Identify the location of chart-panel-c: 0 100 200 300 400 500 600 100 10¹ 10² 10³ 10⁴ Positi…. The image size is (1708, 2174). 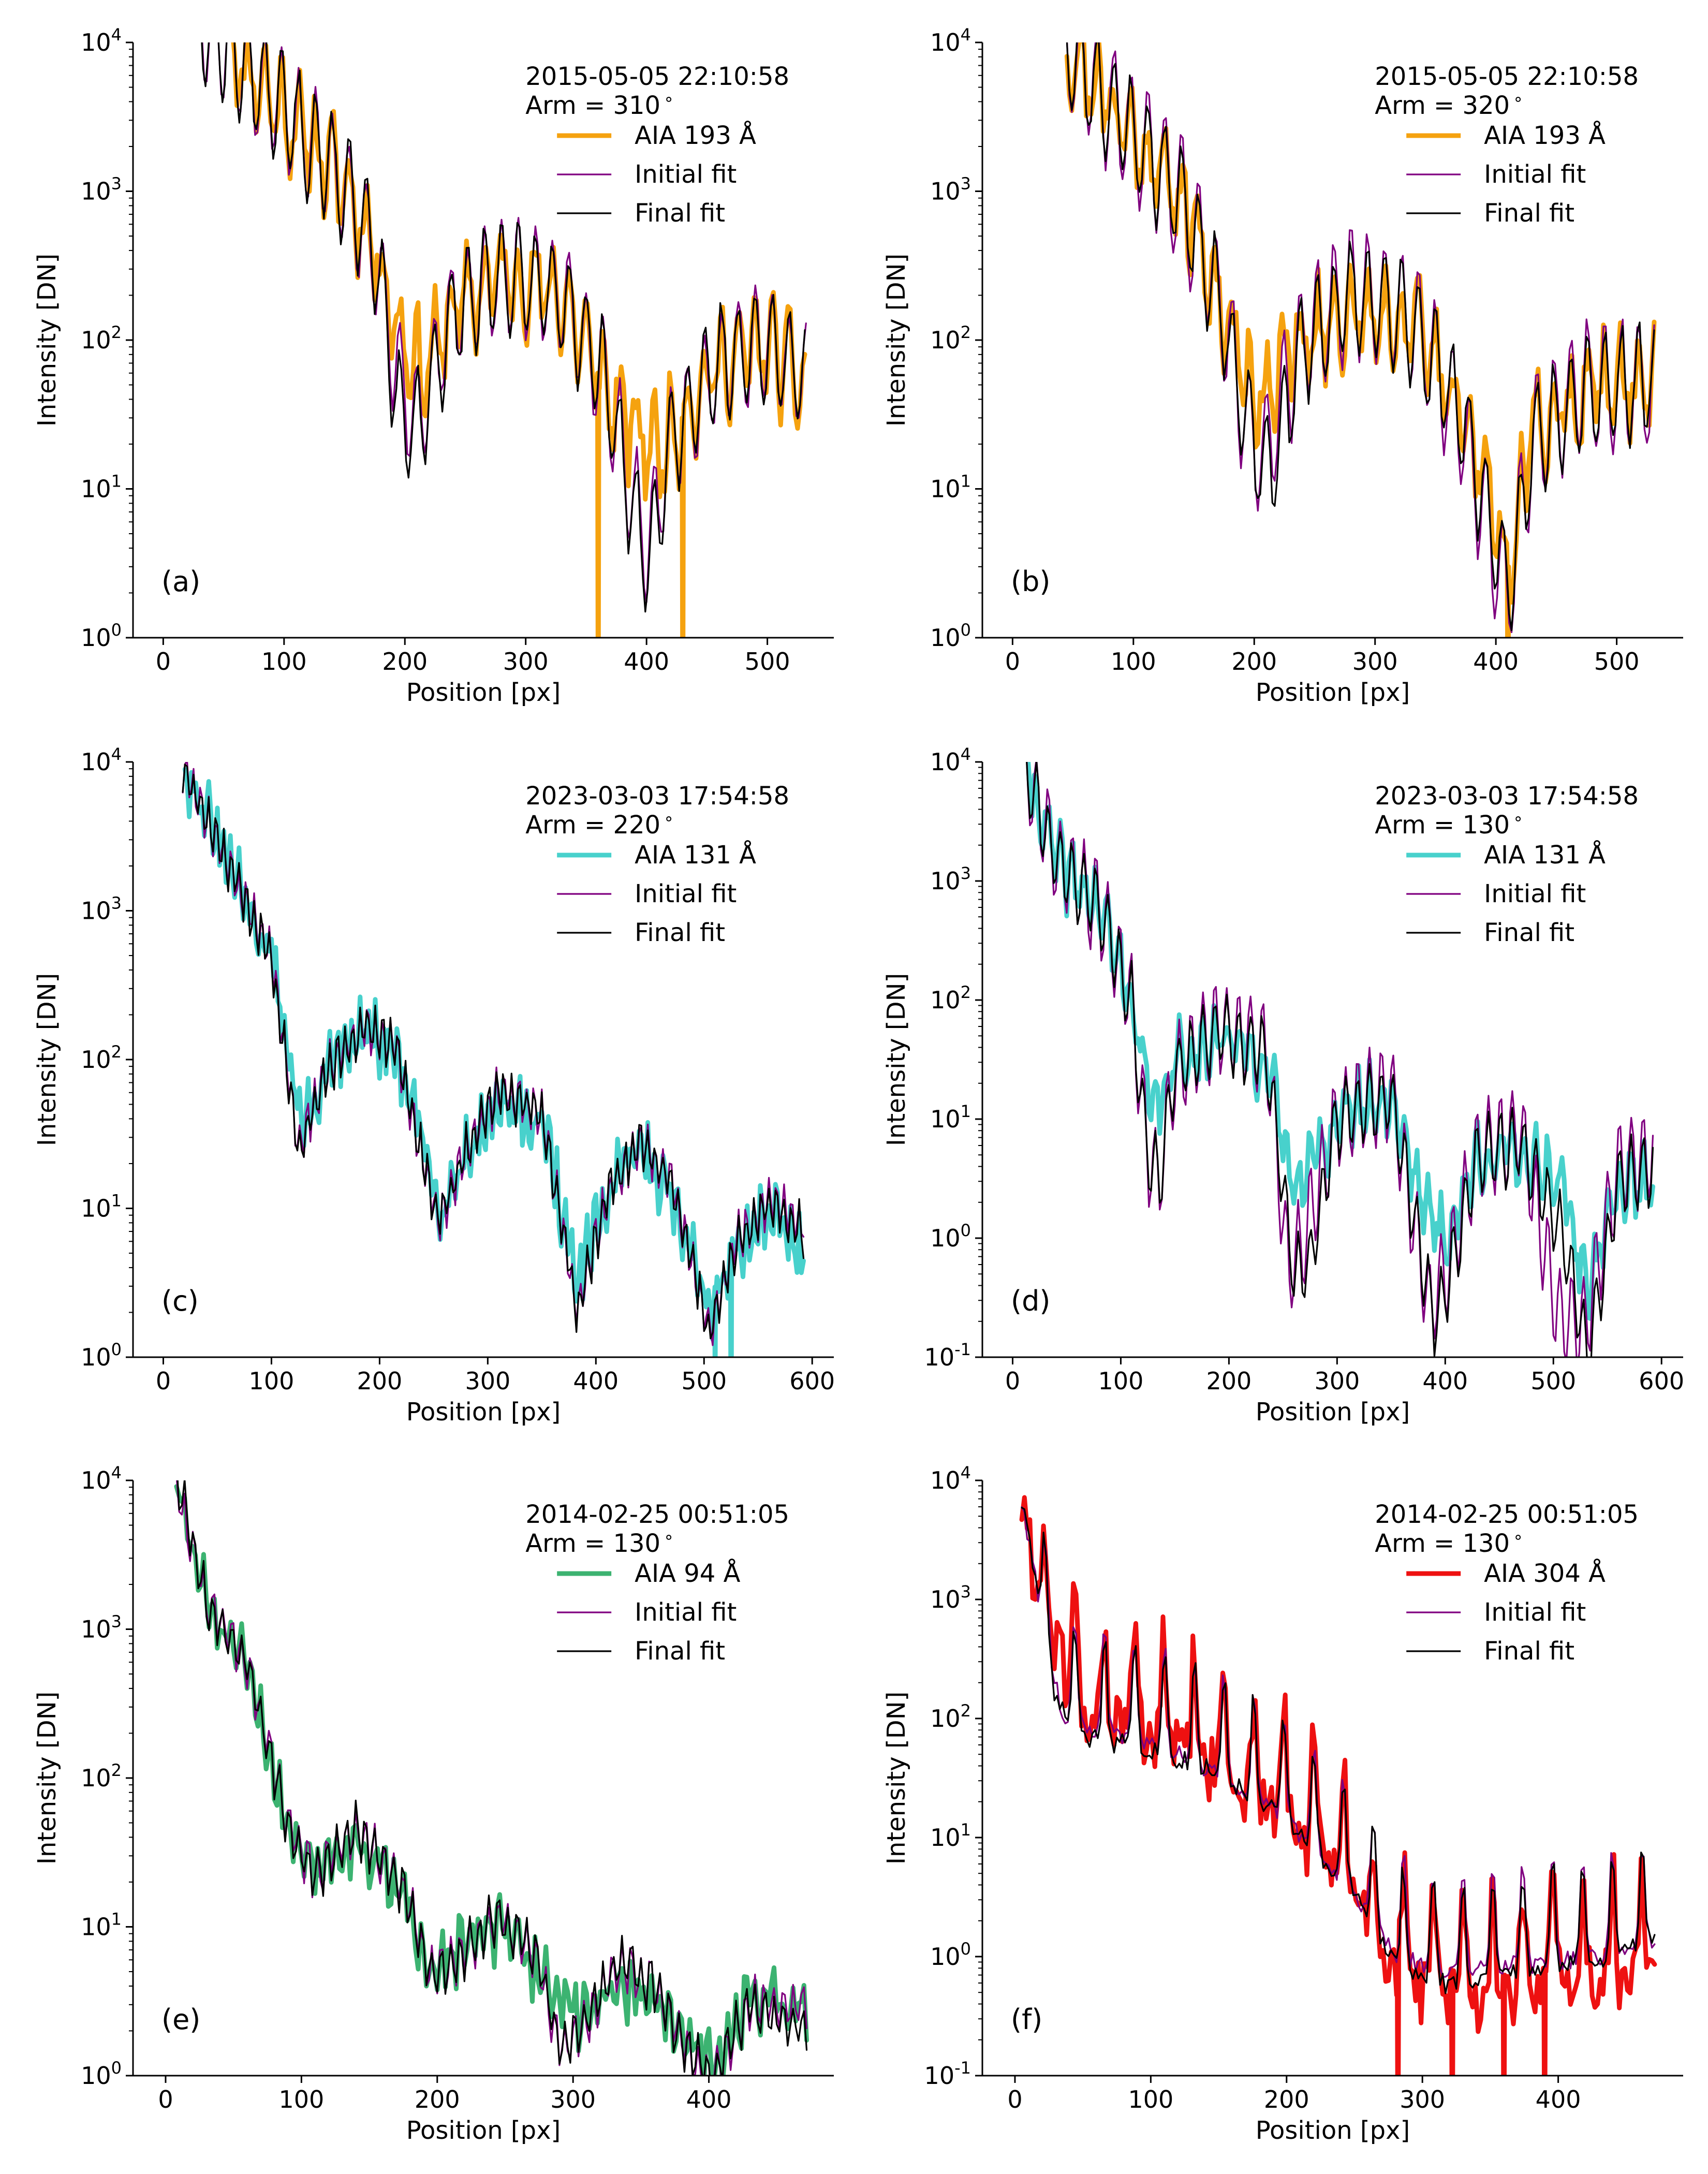
(434, 1085).